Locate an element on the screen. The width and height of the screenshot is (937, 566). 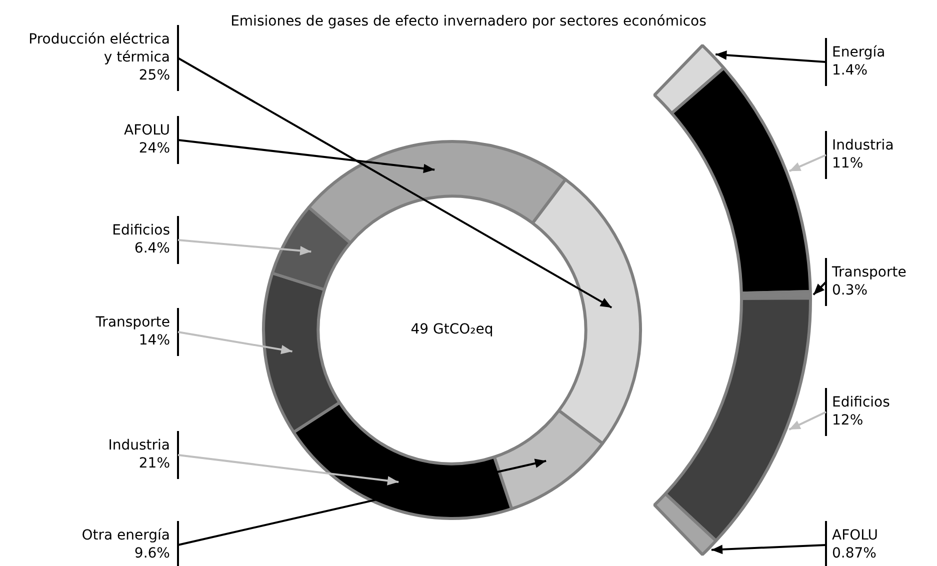
data-label: 24% is located at coordinates (154, 148).